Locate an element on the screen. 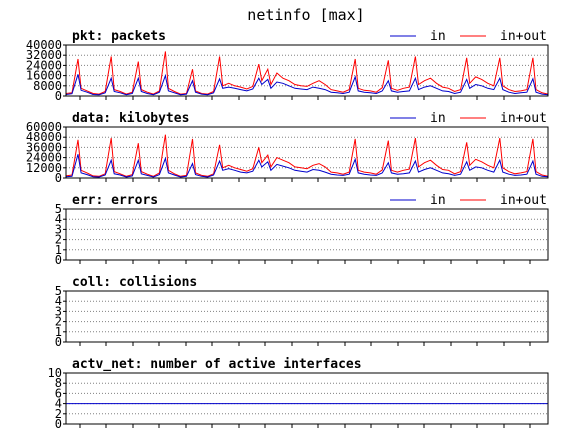 This screenshot has width=563, height=441. pkt-plot-frame is located at coordinates (307, 70).